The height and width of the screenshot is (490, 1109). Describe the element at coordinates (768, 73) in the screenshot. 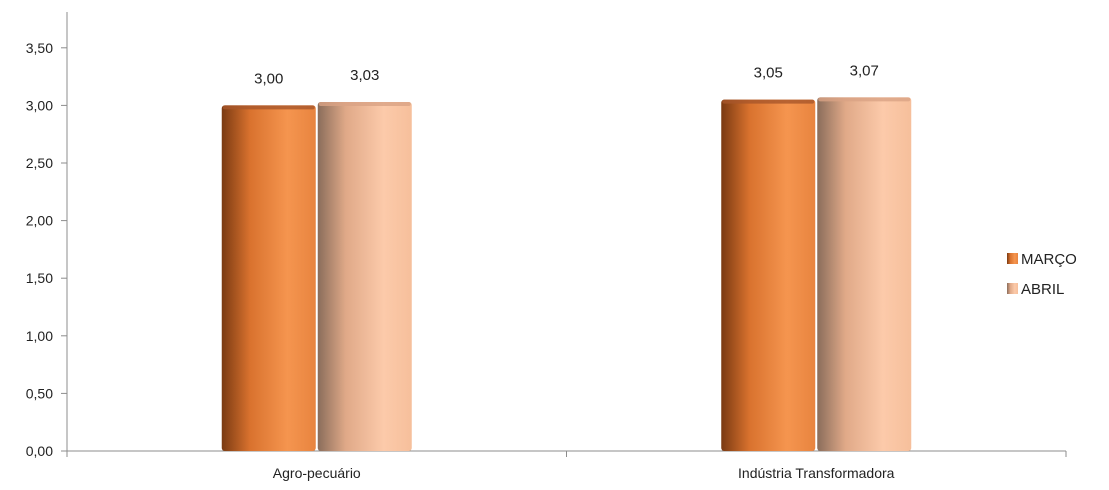

I see `data-label: 3,05` at that location.